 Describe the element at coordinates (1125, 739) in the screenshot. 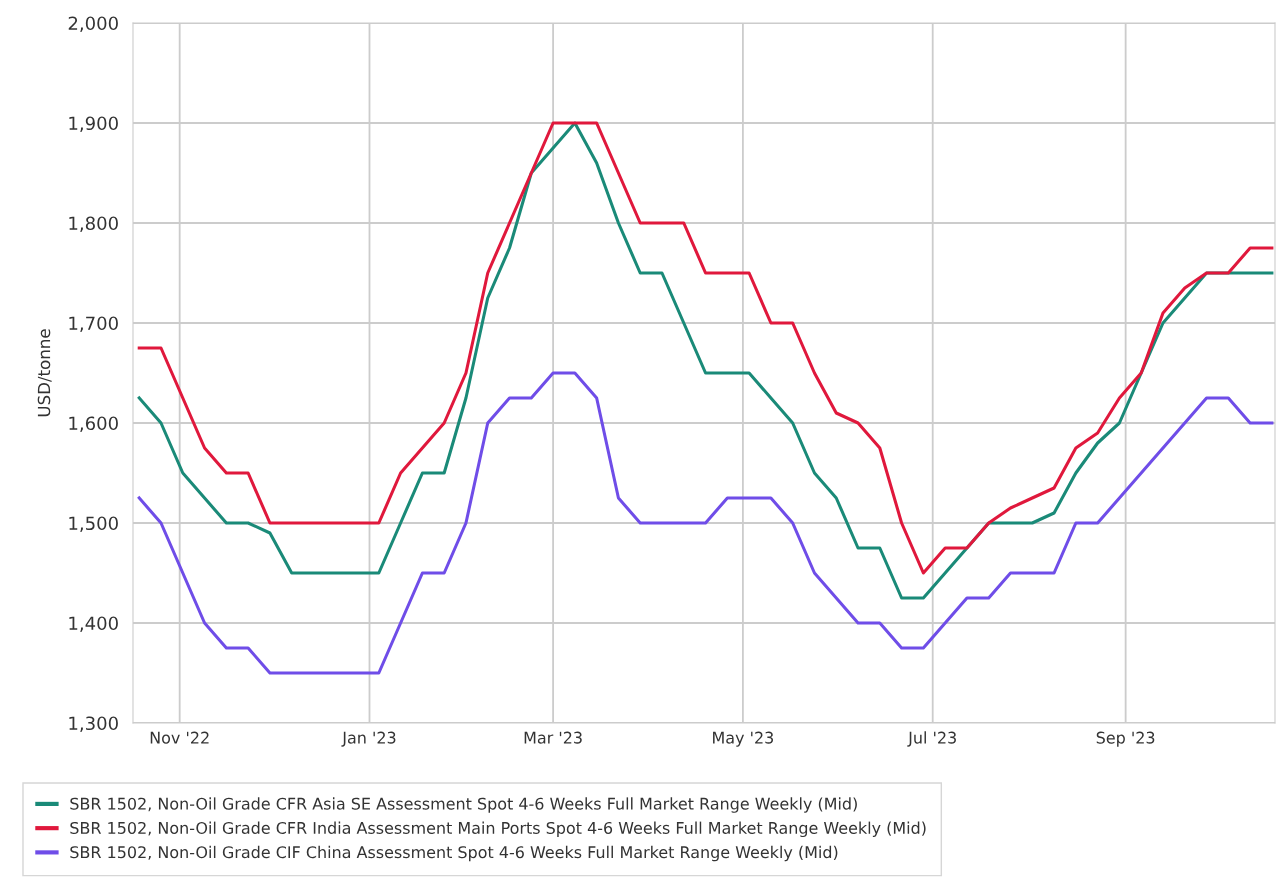

I see `x-tick-label: Sep '23` at that location.